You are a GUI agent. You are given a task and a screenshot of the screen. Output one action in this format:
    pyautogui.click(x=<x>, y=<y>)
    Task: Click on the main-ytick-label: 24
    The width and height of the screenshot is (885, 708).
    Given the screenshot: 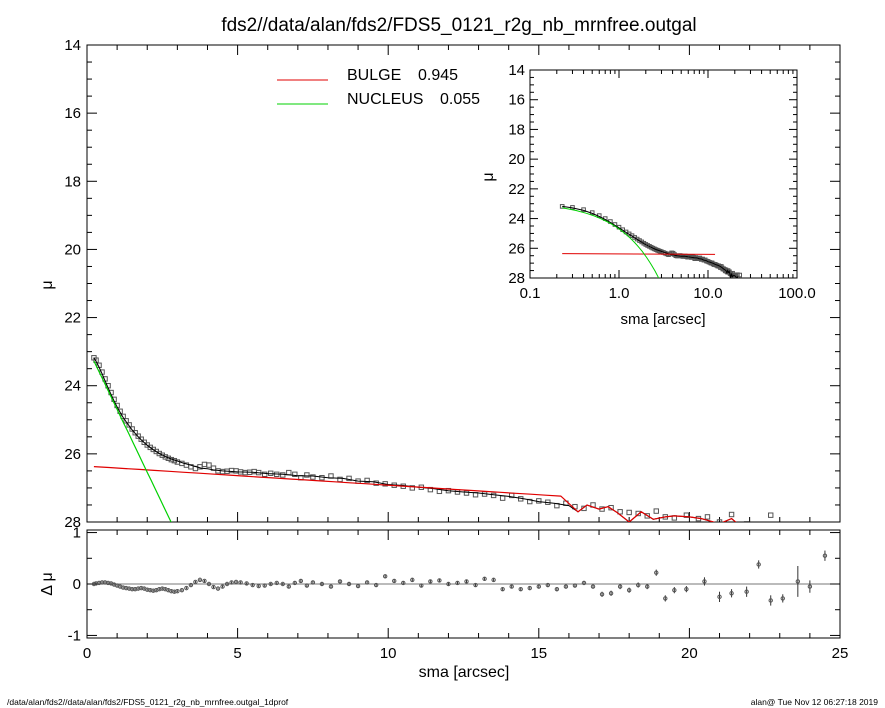 What is the action you would take?
    pyautogui.click(x=72, y=386)
    